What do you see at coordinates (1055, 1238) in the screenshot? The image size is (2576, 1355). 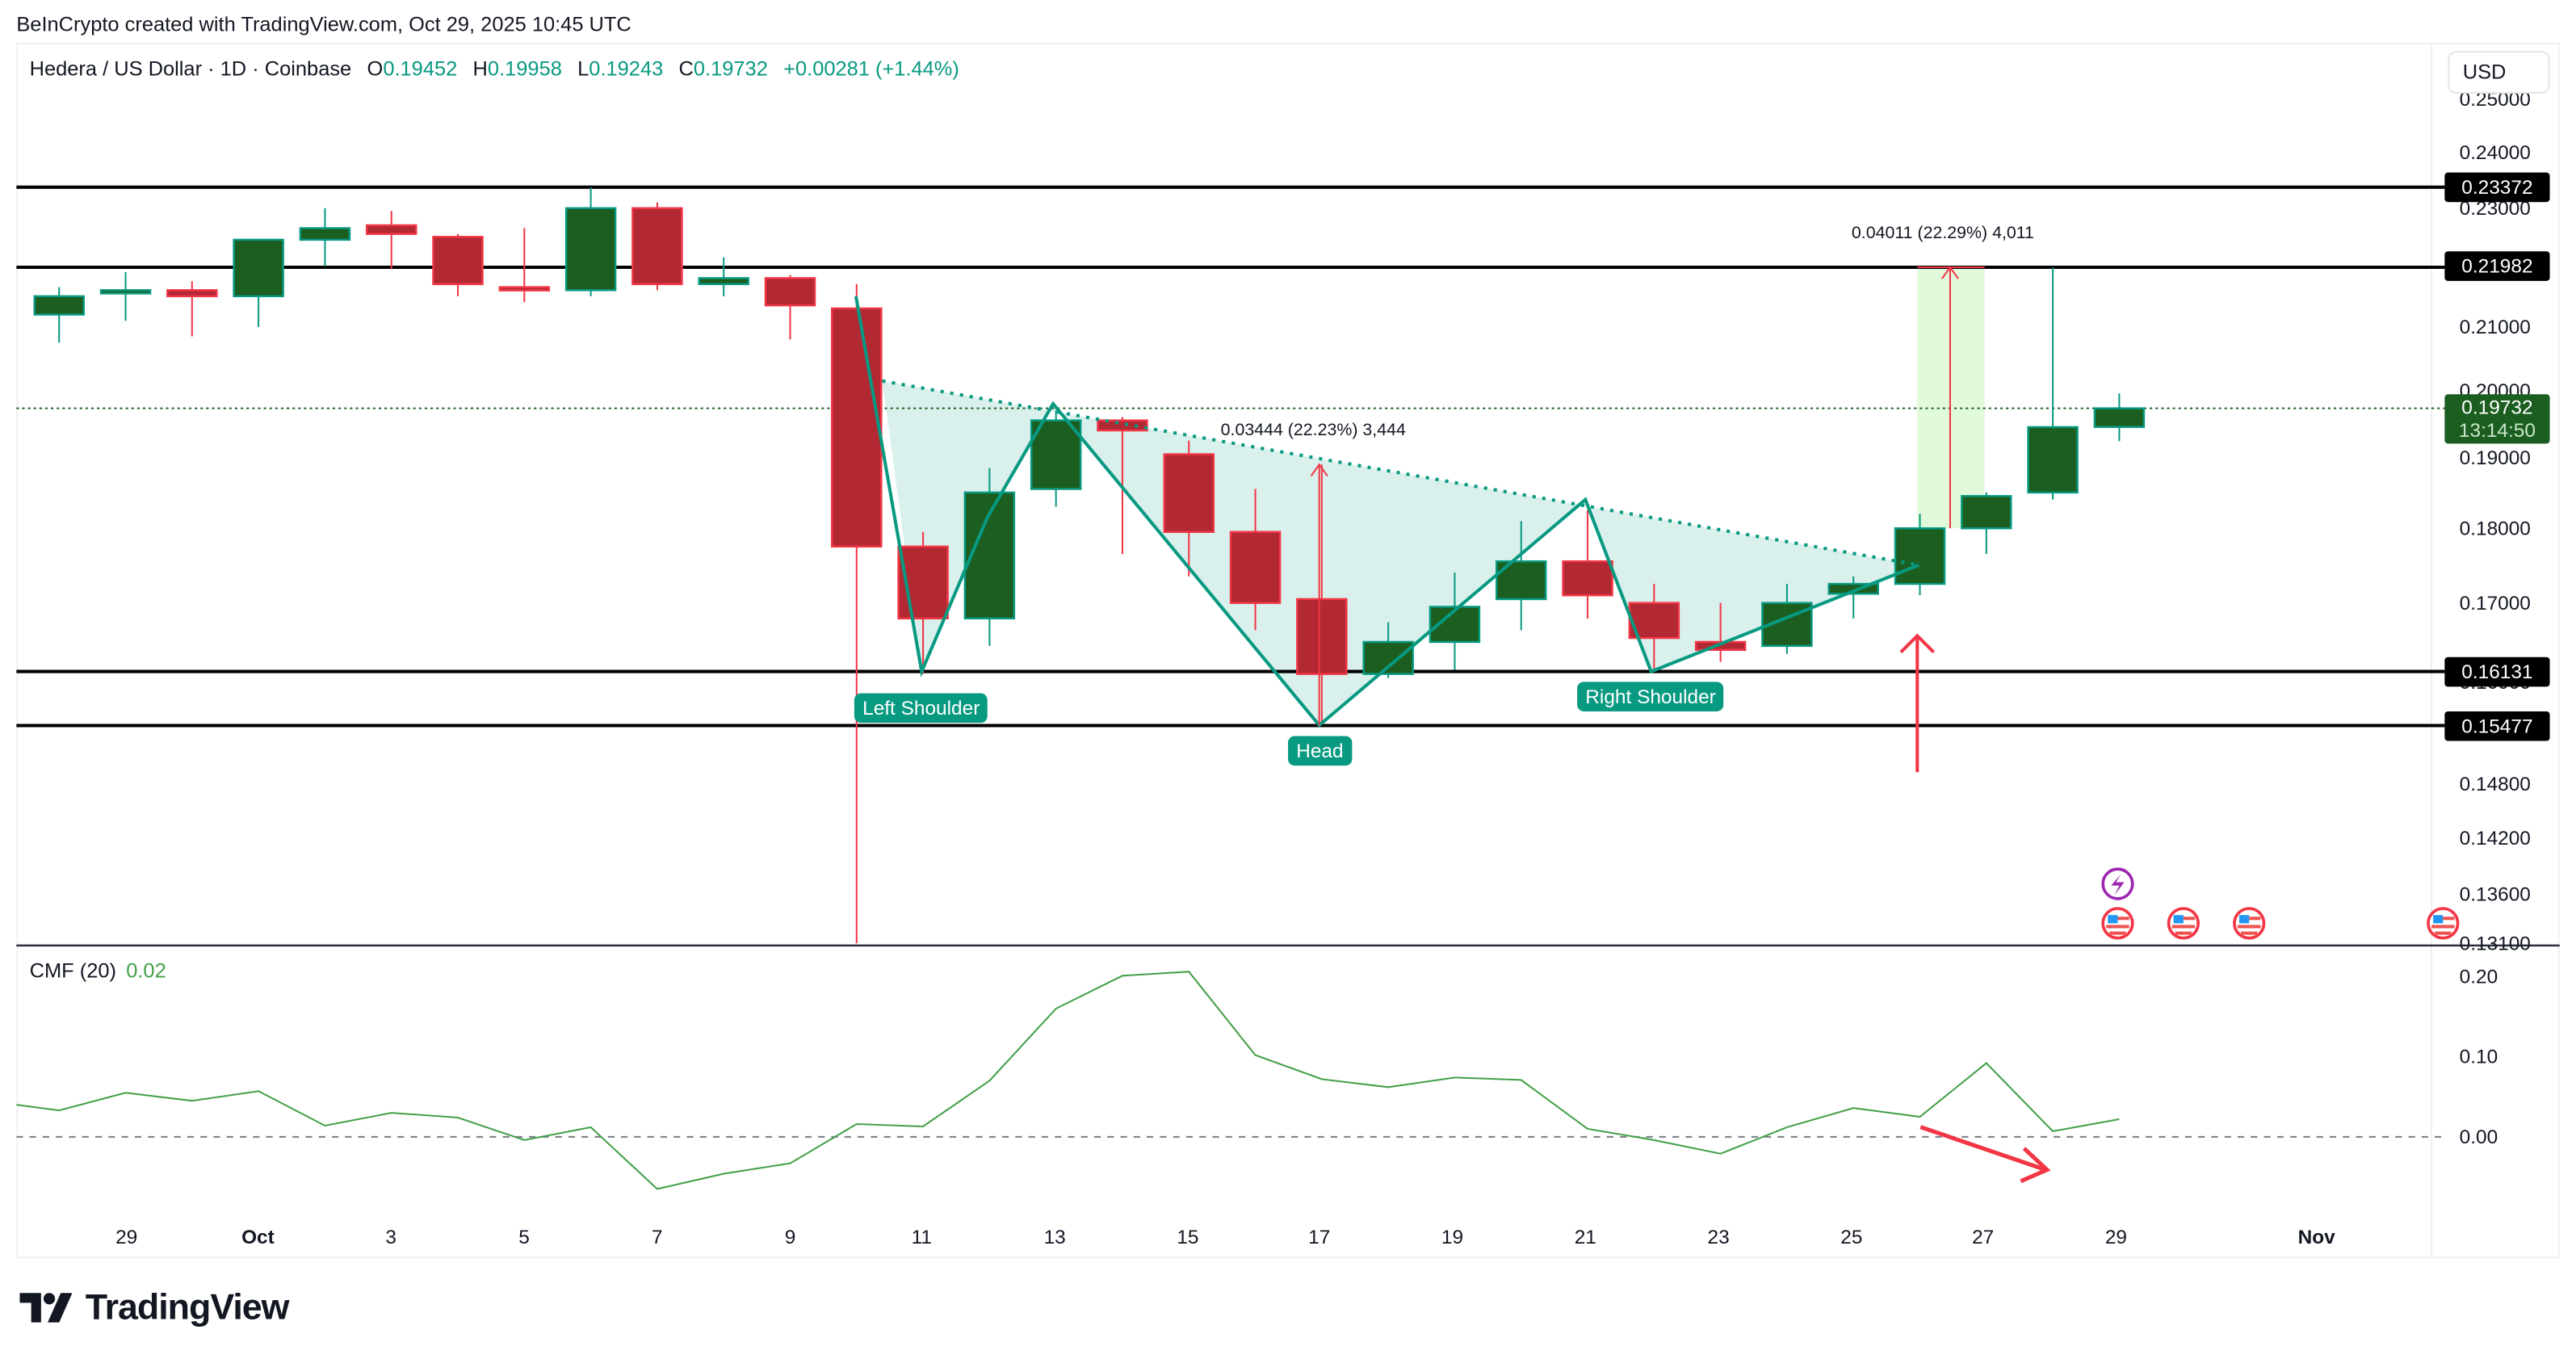 I see `time-tick-label: 13` at bounding box center [1055, 1238].